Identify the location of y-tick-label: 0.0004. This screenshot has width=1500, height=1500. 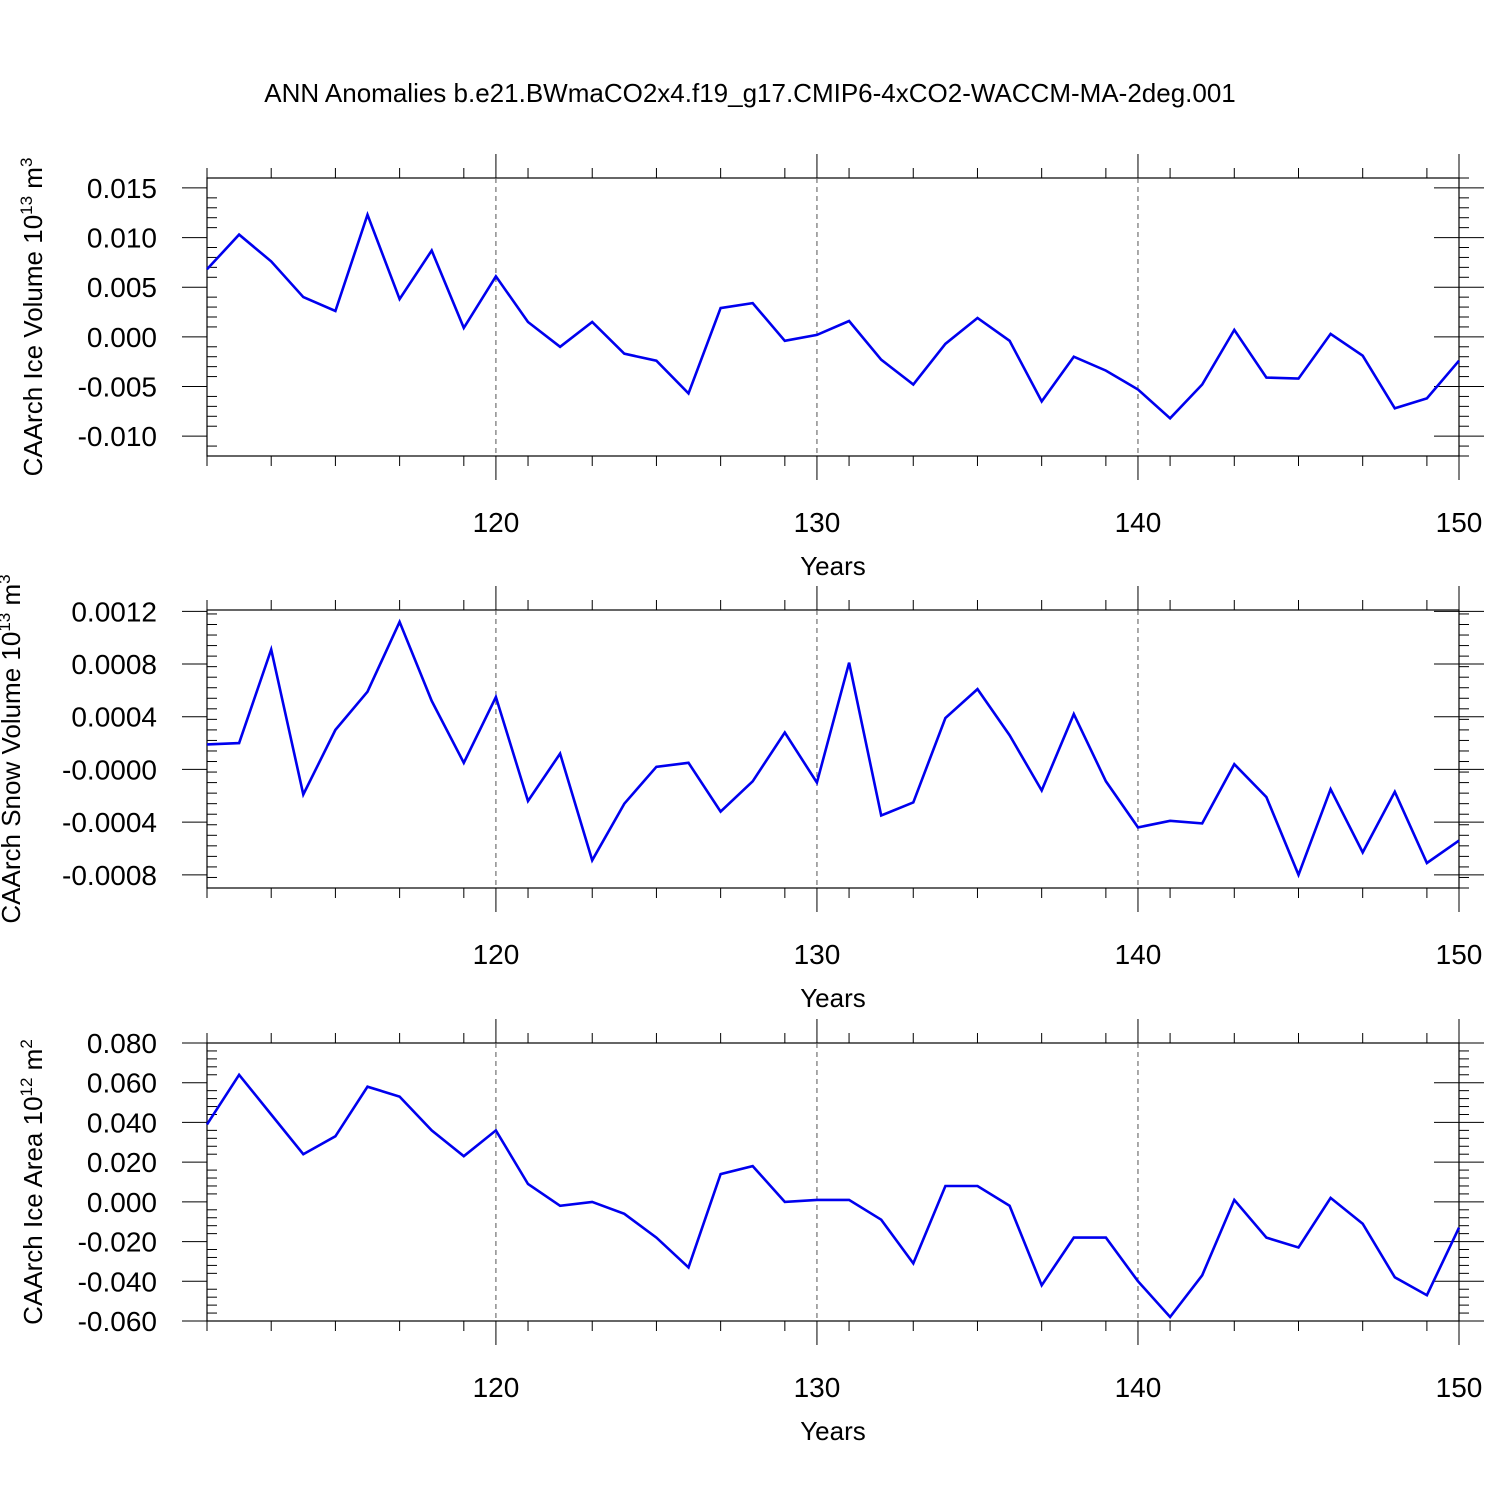
(114, 717).